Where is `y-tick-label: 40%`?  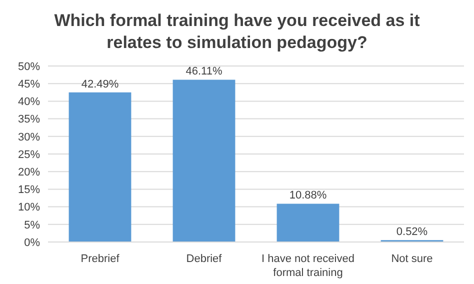
y-tick-label: 40% is located at coordinates (29, 102).